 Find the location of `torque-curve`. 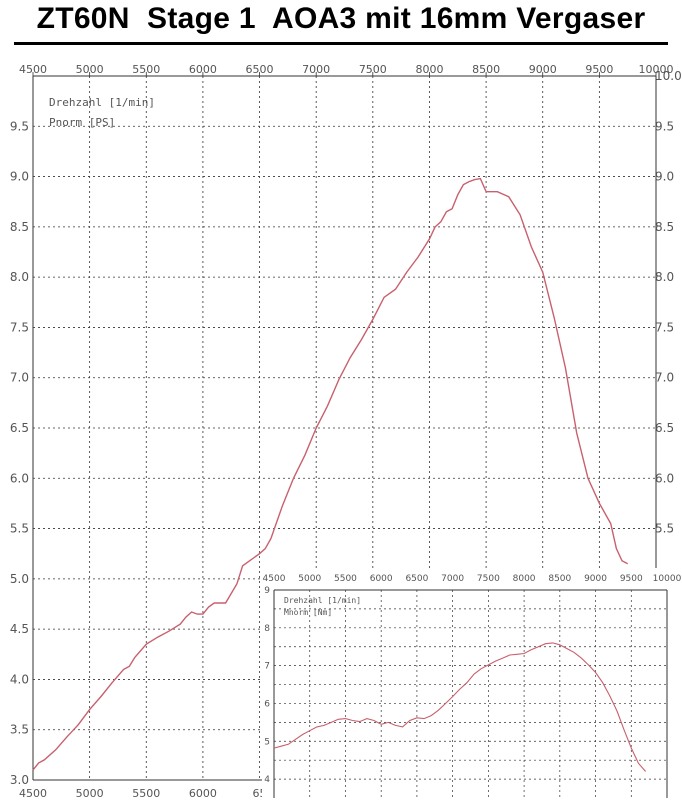

torque-curve is located at coordinates (460, 707).